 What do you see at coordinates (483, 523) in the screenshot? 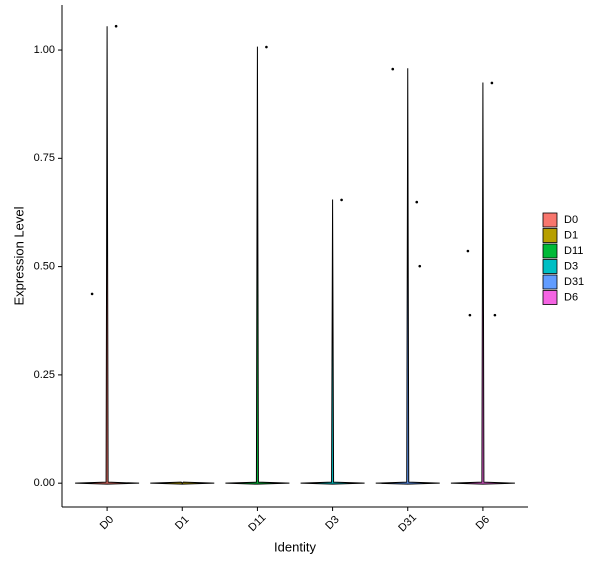
I see `x-tick-label: D6` at bounding box center [483, 523].